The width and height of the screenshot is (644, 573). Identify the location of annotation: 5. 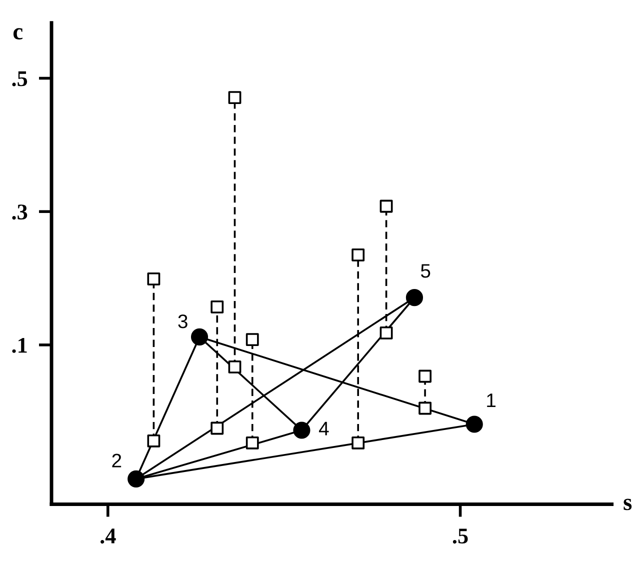
(425, 271).